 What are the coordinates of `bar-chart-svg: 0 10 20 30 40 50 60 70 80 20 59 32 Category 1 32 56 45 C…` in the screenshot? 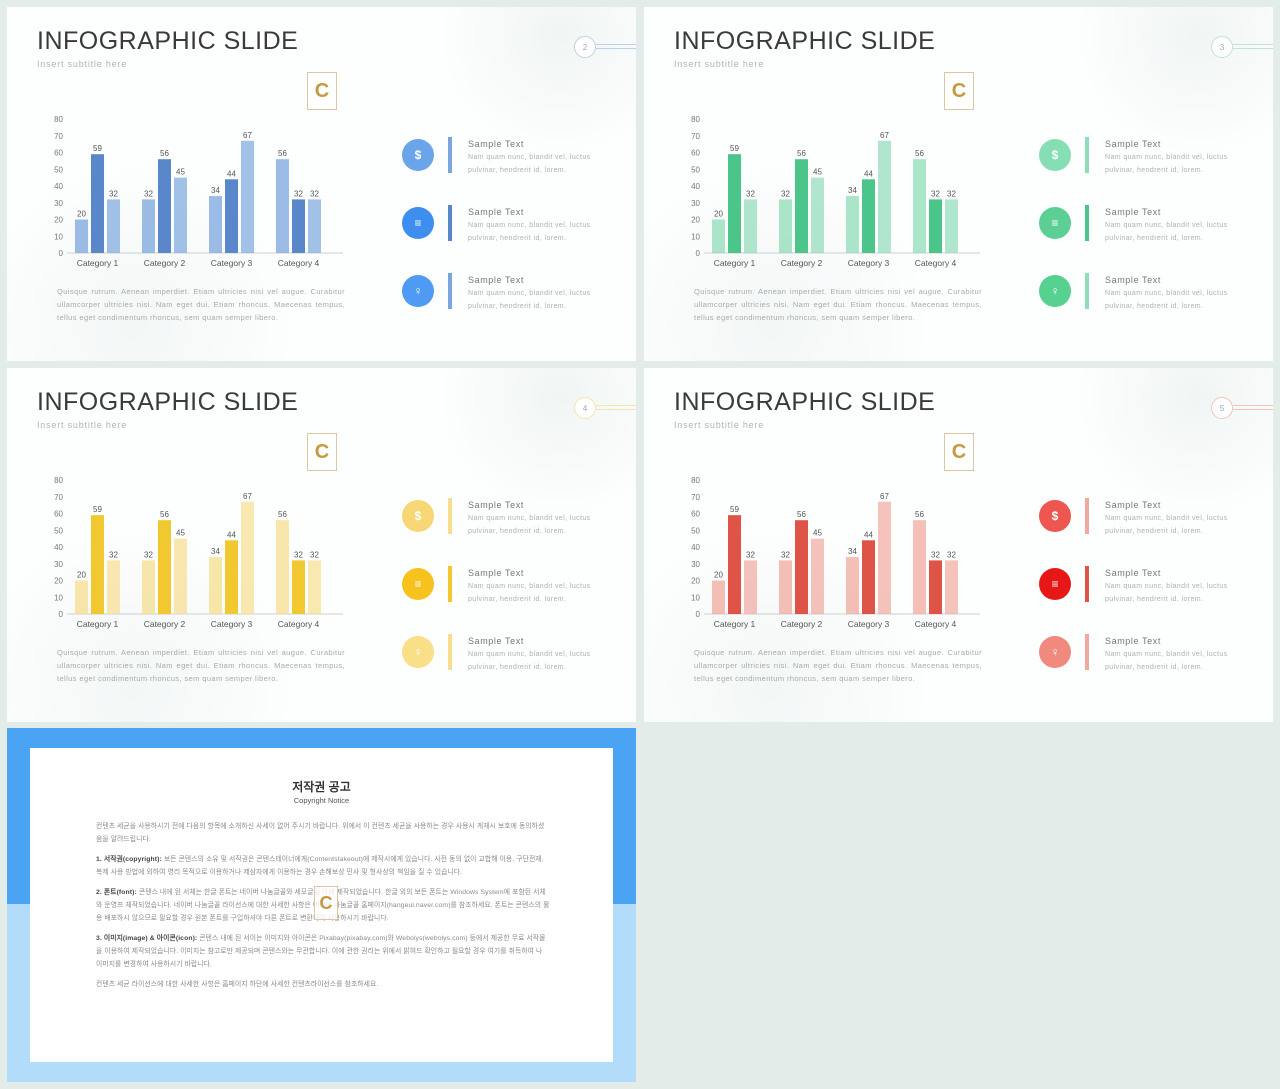 It's located at (198, 552).